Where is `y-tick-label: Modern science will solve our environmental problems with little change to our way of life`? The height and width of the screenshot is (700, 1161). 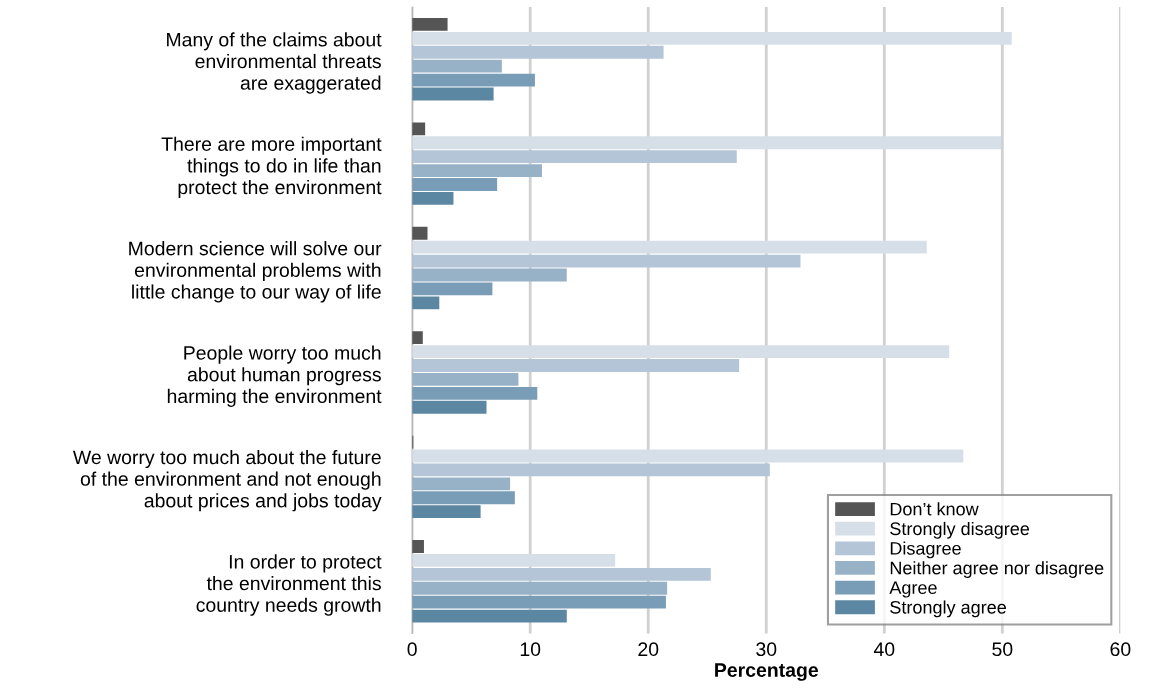
y-tick-label: Modern science will solve our environmental problems with little change to our way of life is located at coordinates (255, 272).